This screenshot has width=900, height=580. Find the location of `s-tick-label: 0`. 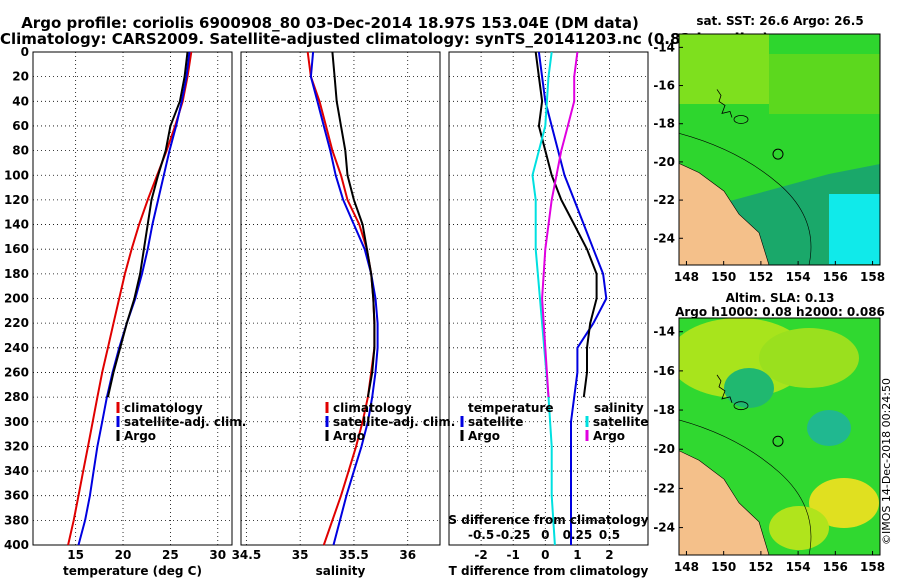

s-tick-label: 0 is located at coordinates (545, 535).